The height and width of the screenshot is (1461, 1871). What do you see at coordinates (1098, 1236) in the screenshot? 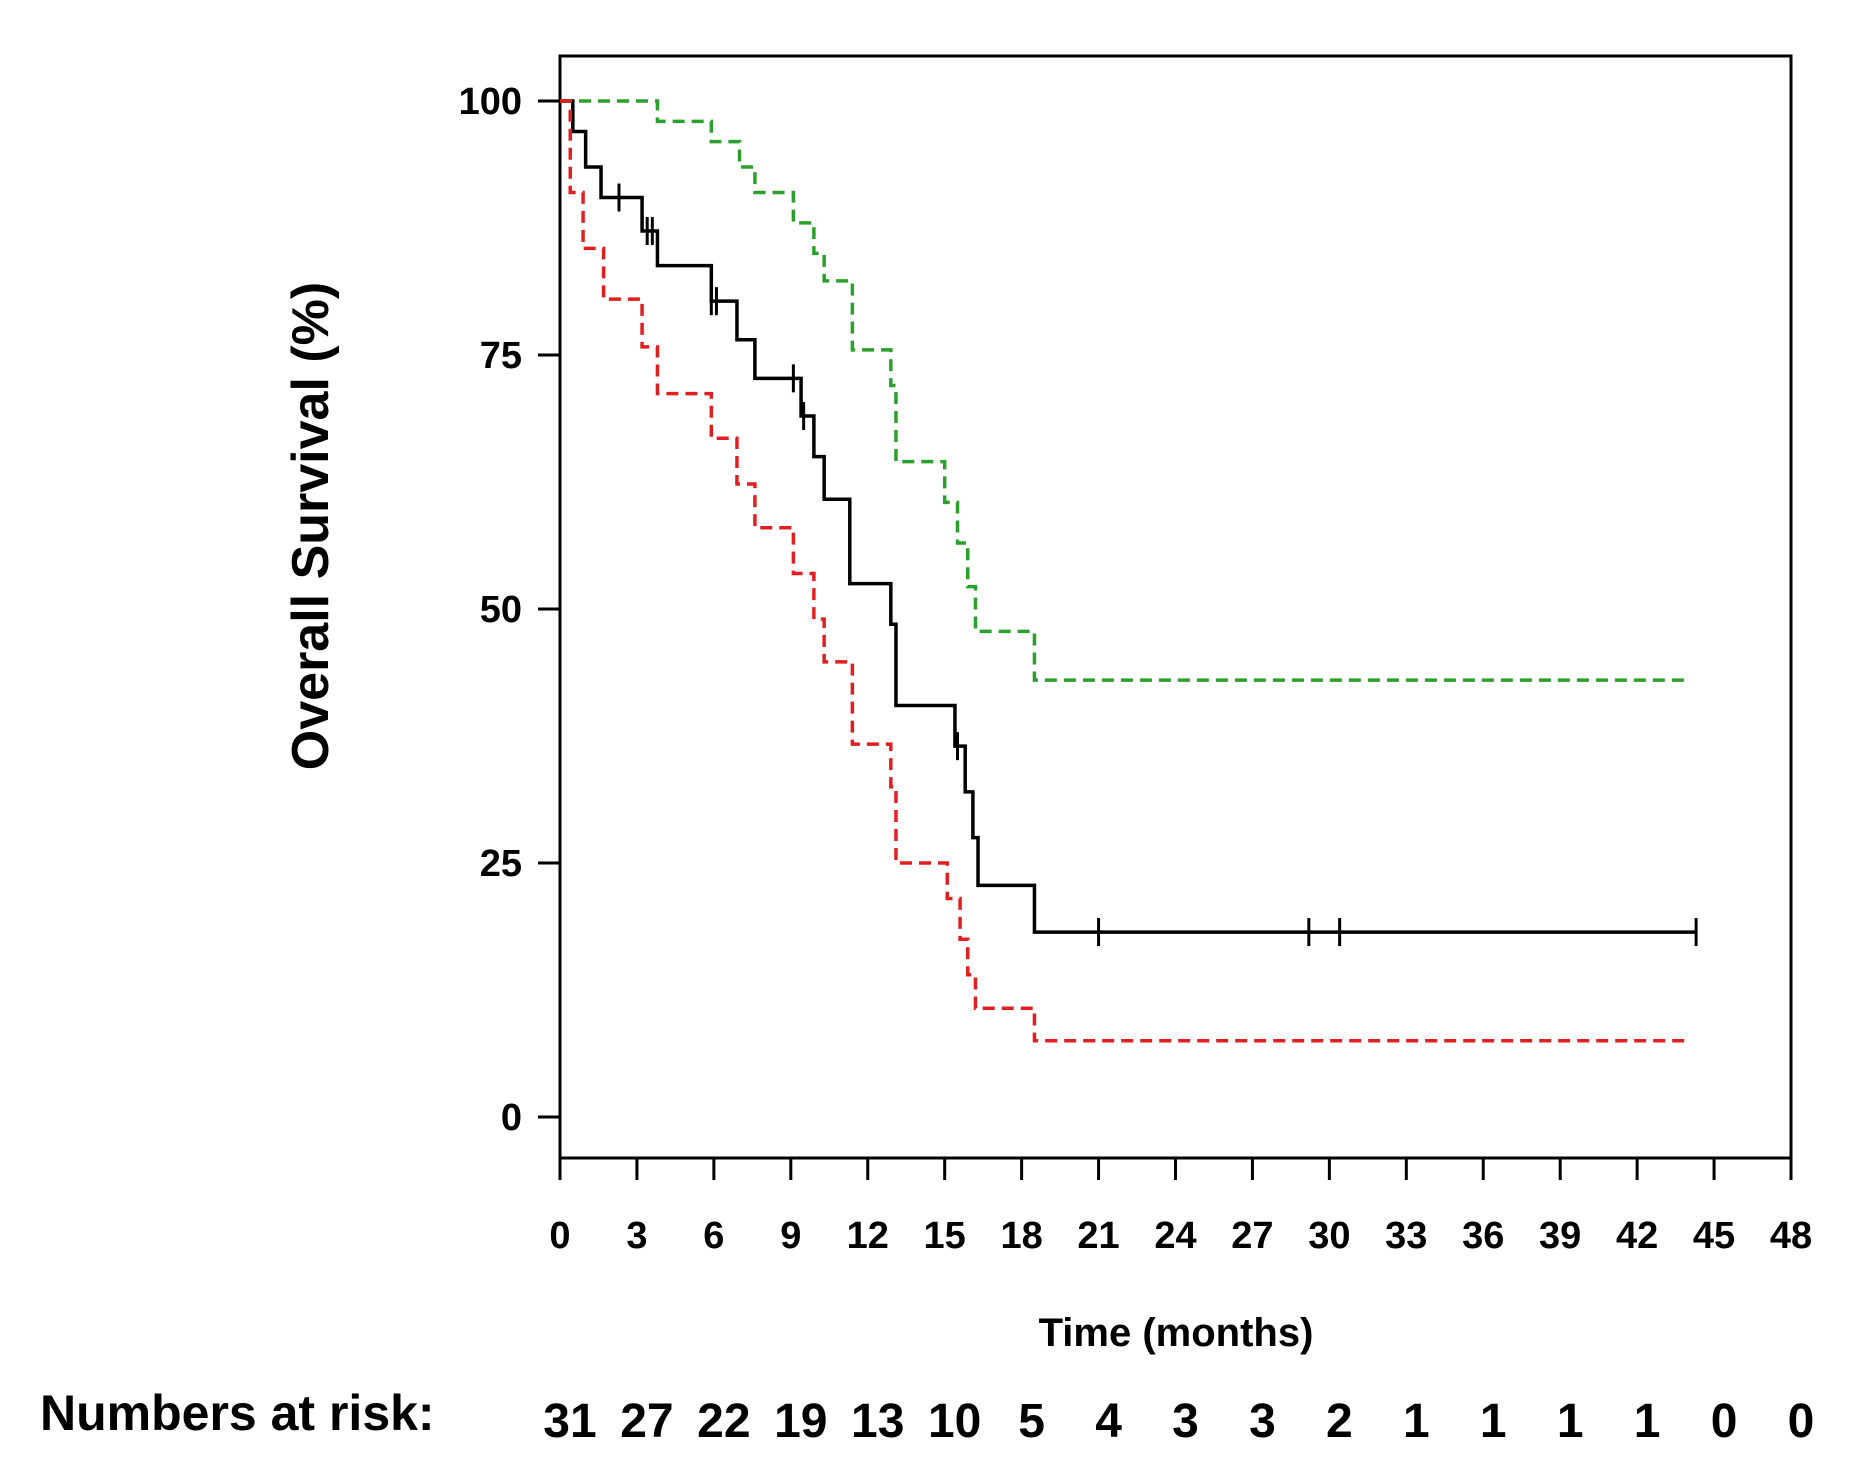
I see `x-tick-label-21: 21` at bounding box center [1098, 1236].